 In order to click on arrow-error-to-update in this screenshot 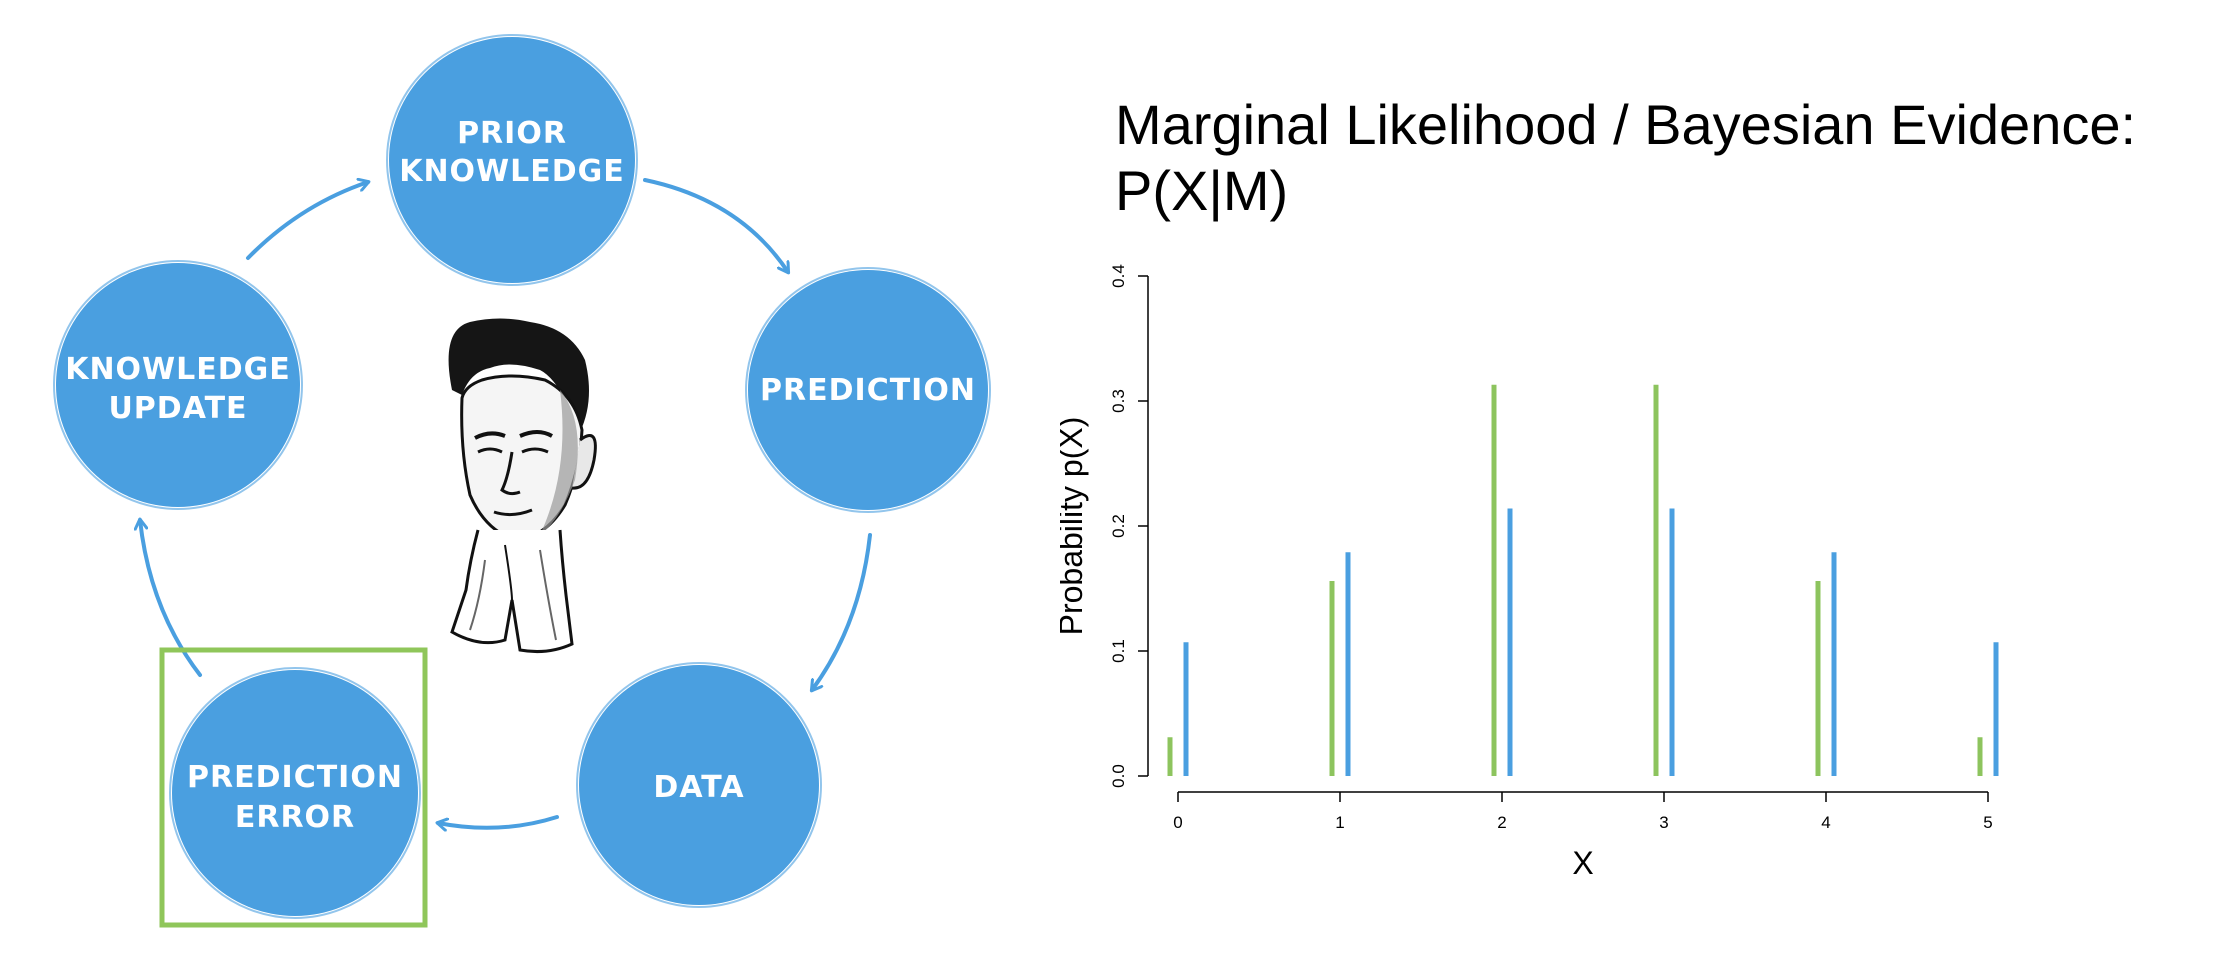, I will do `click(171, 598)`.